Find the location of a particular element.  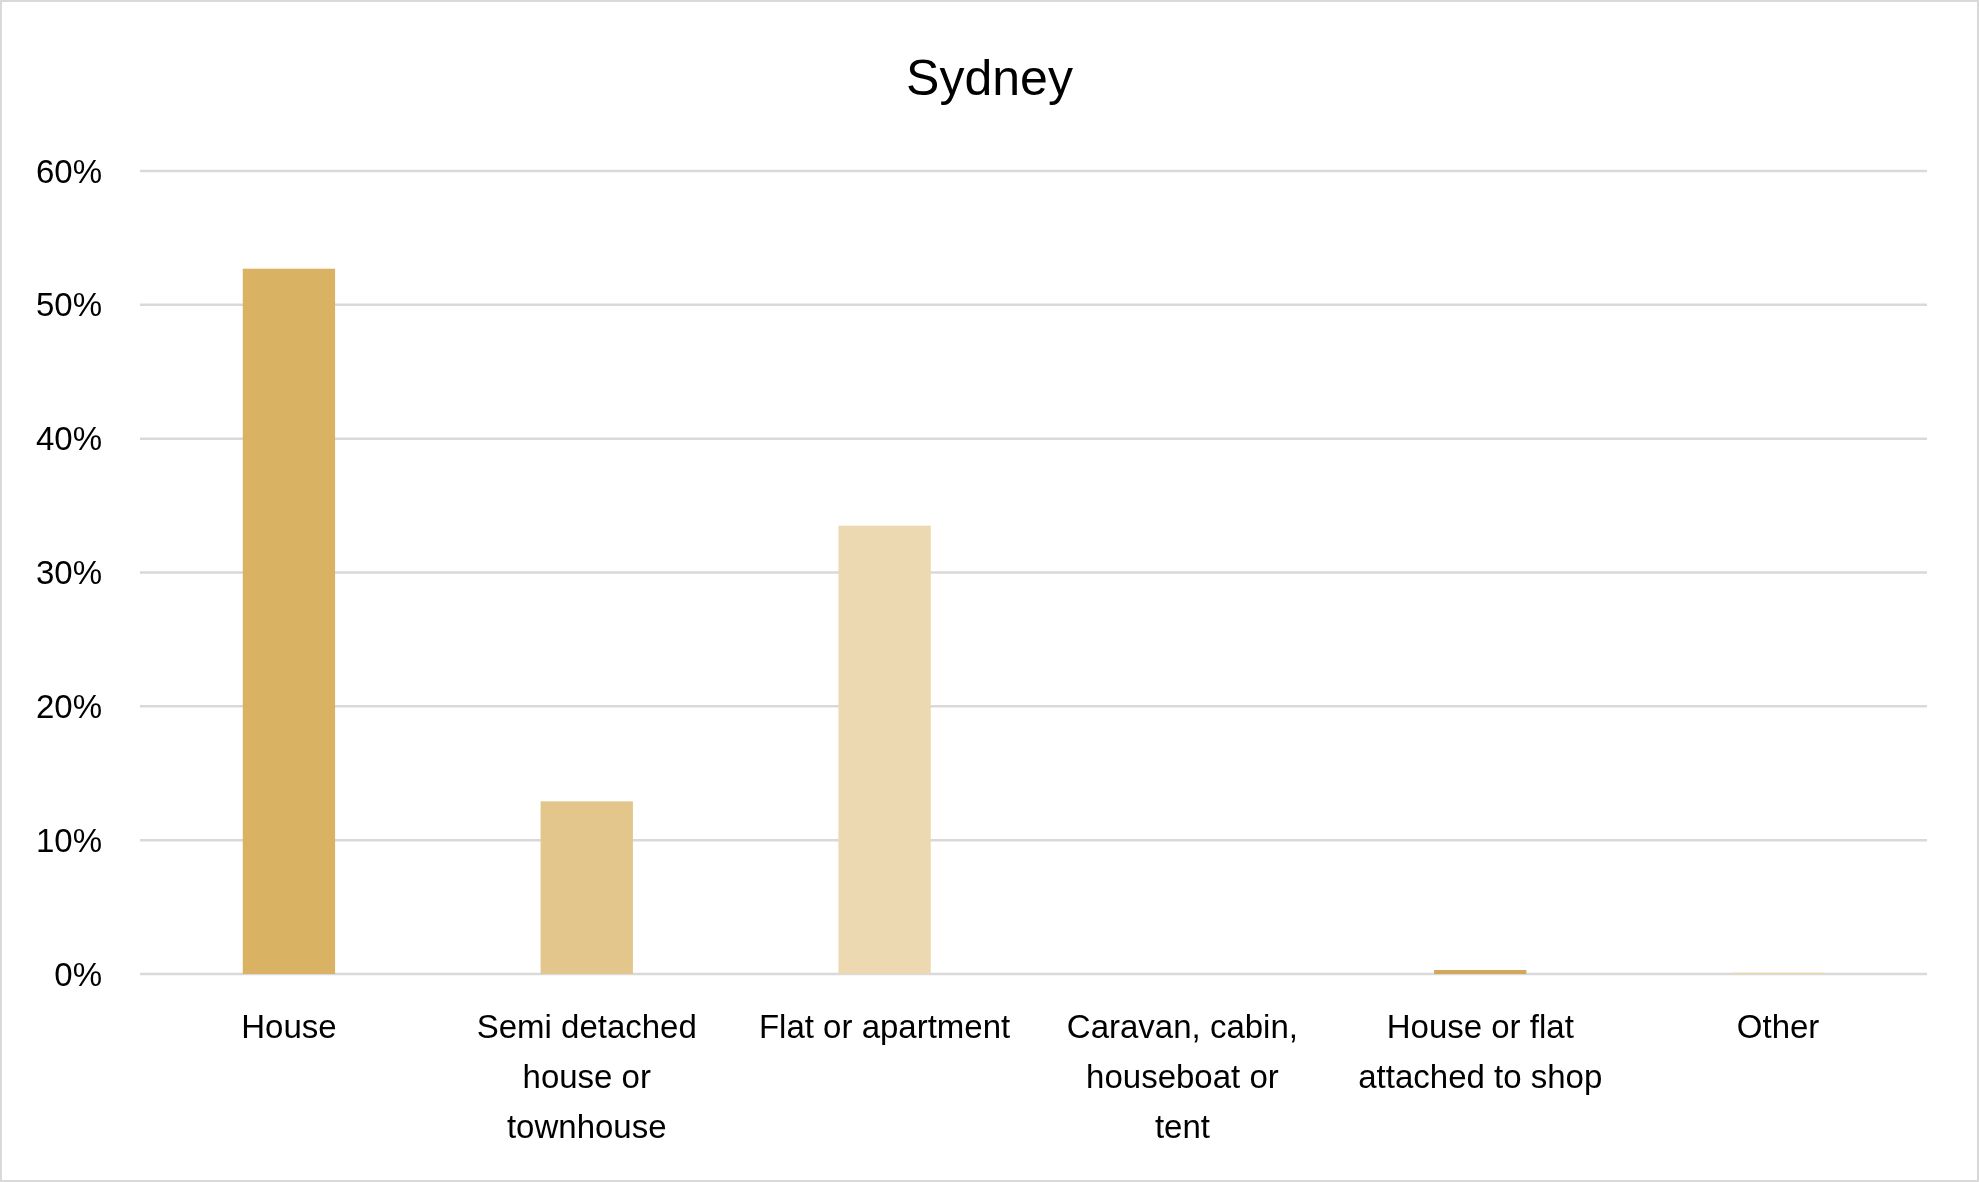

y-tick-label: 50% is located at coordinates (68, 305).